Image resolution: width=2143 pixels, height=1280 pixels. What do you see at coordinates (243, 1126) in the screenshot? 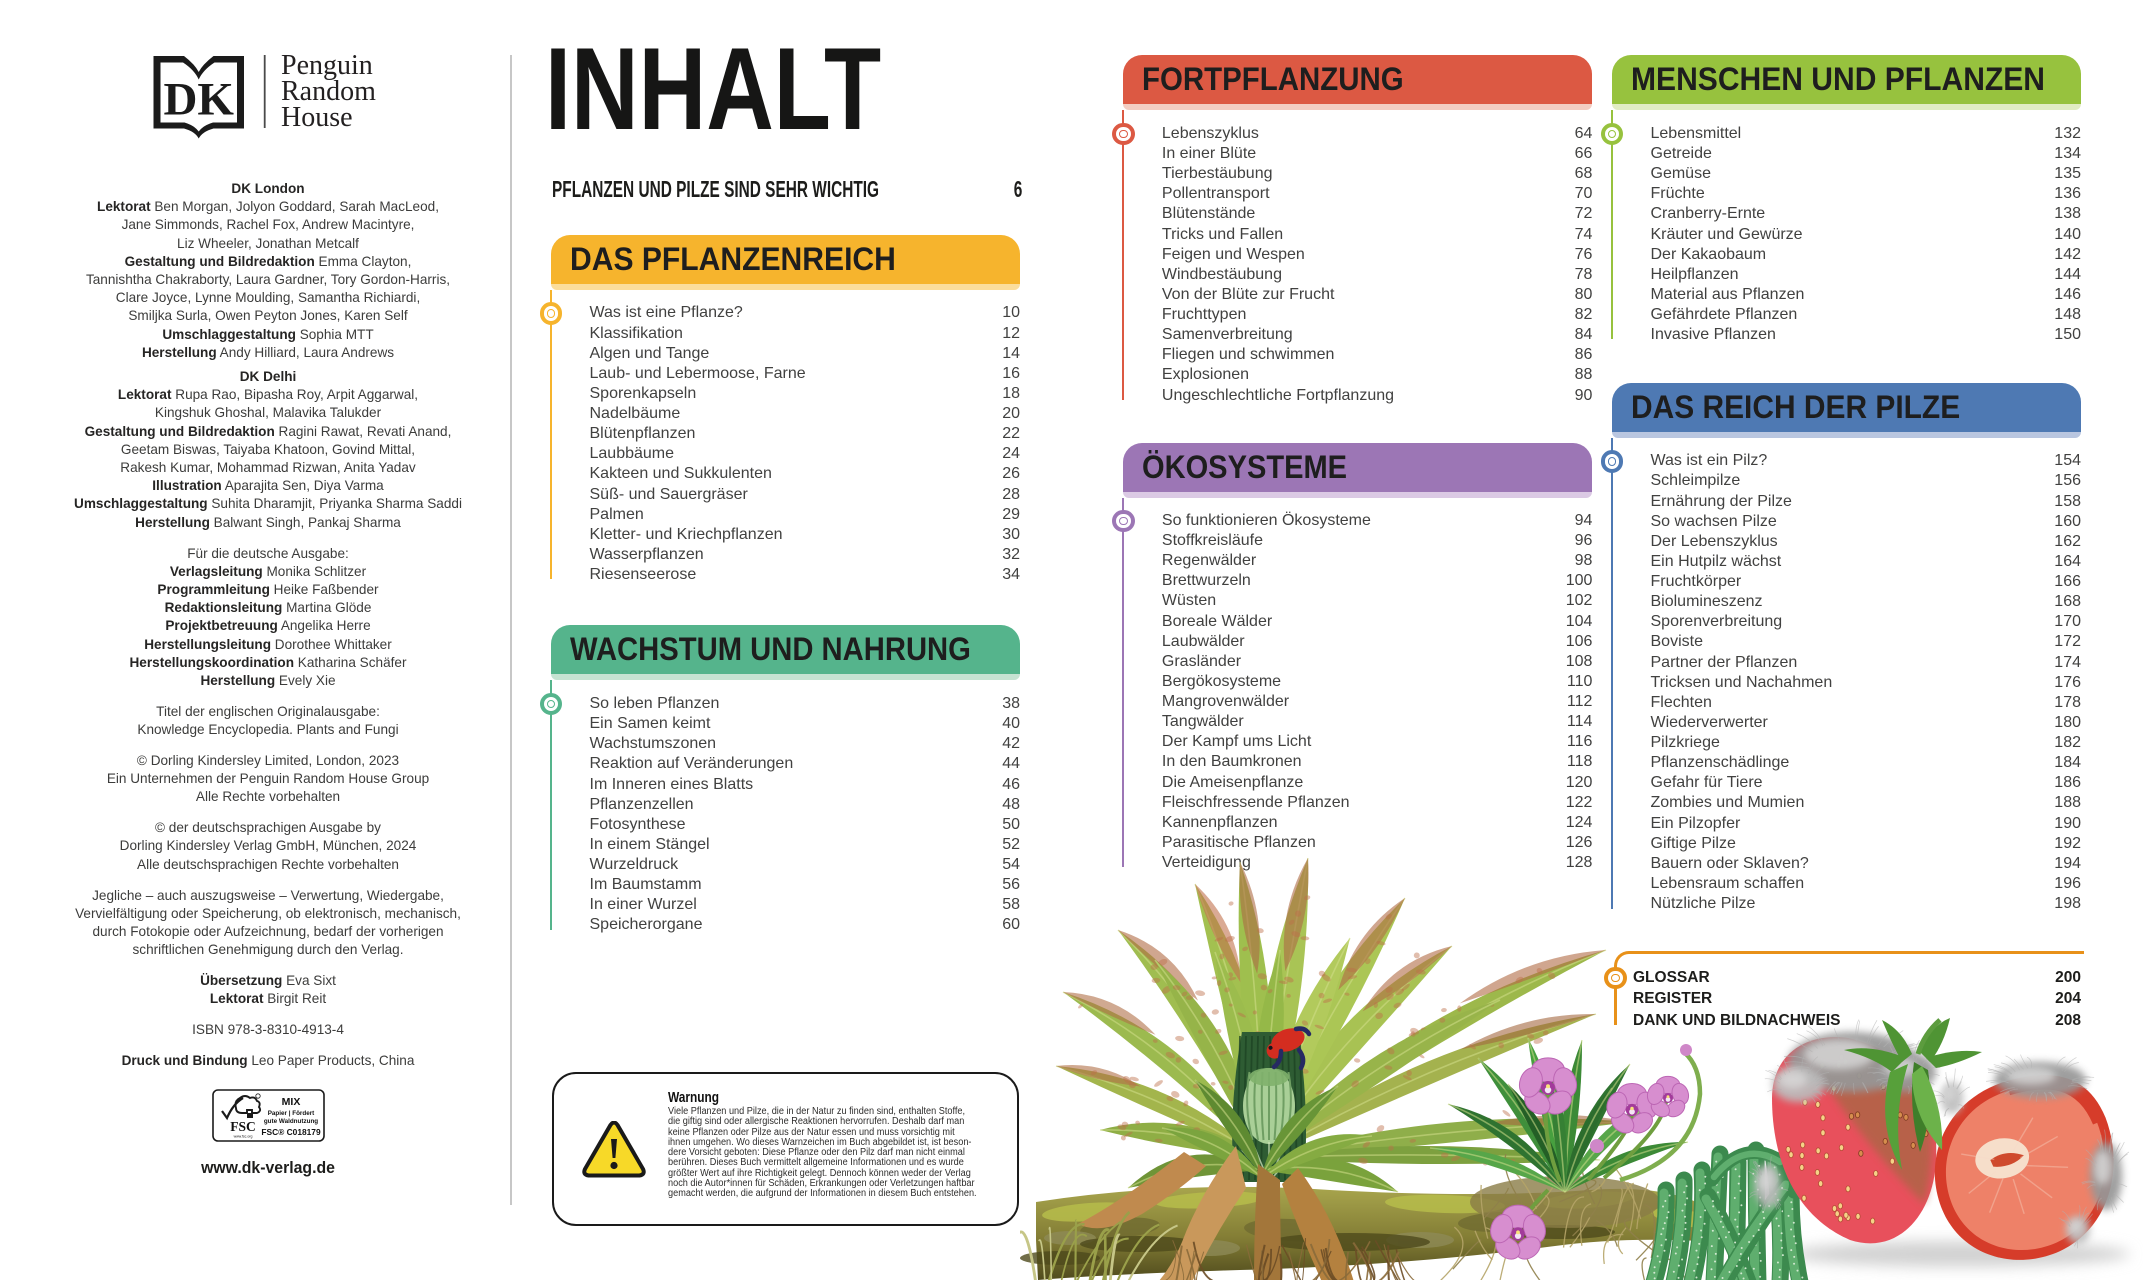
I see `svg-text: FSC` at bounding box center [243, 1126].